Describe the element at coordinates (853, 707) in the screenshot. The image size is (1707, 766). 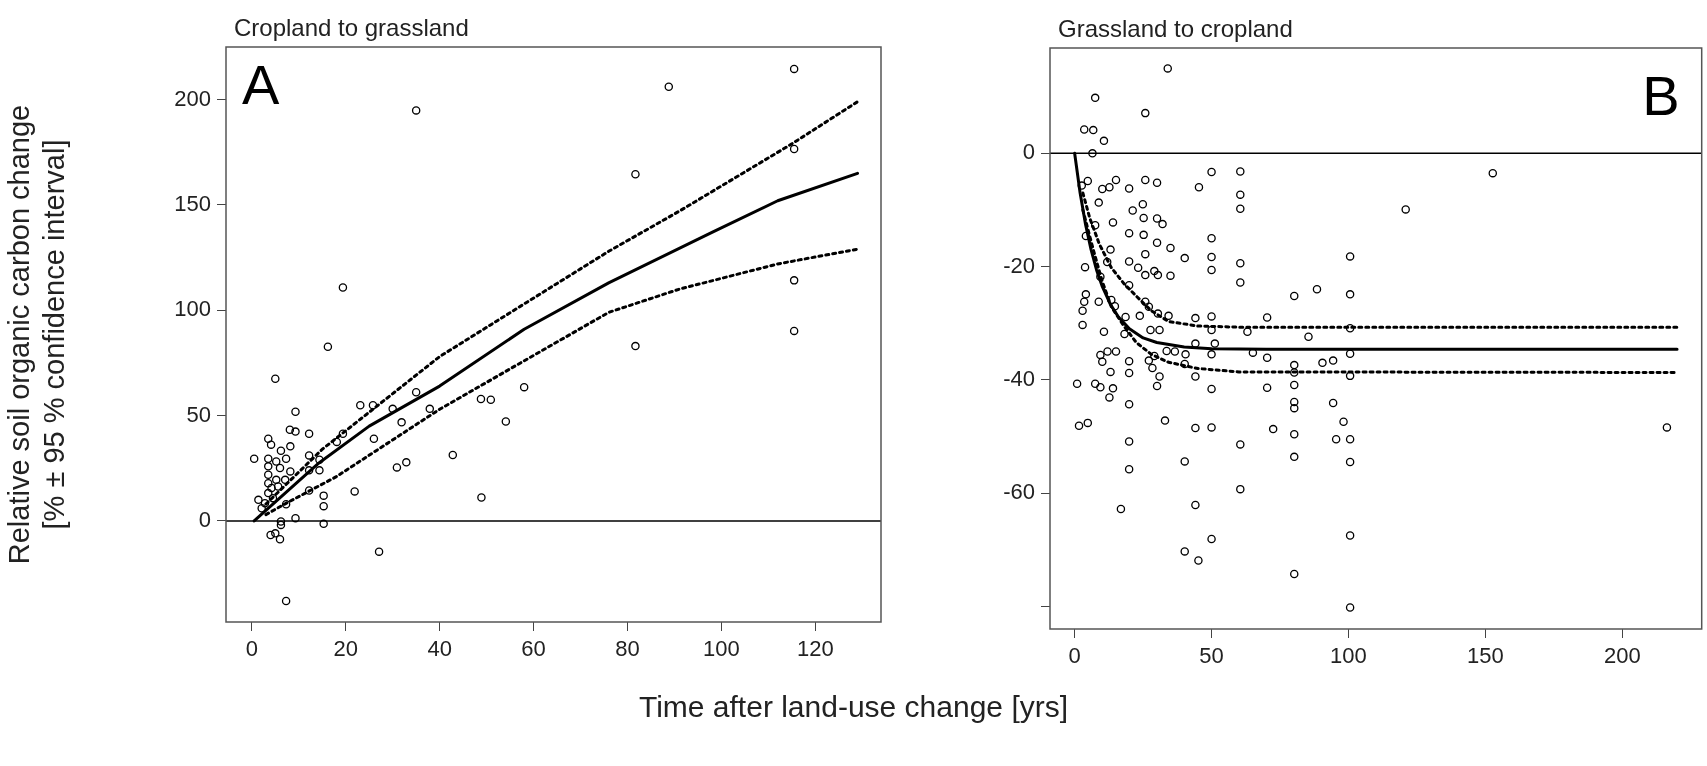
I see `x-axis-title: Time after land-use change [yrs]` at that location.